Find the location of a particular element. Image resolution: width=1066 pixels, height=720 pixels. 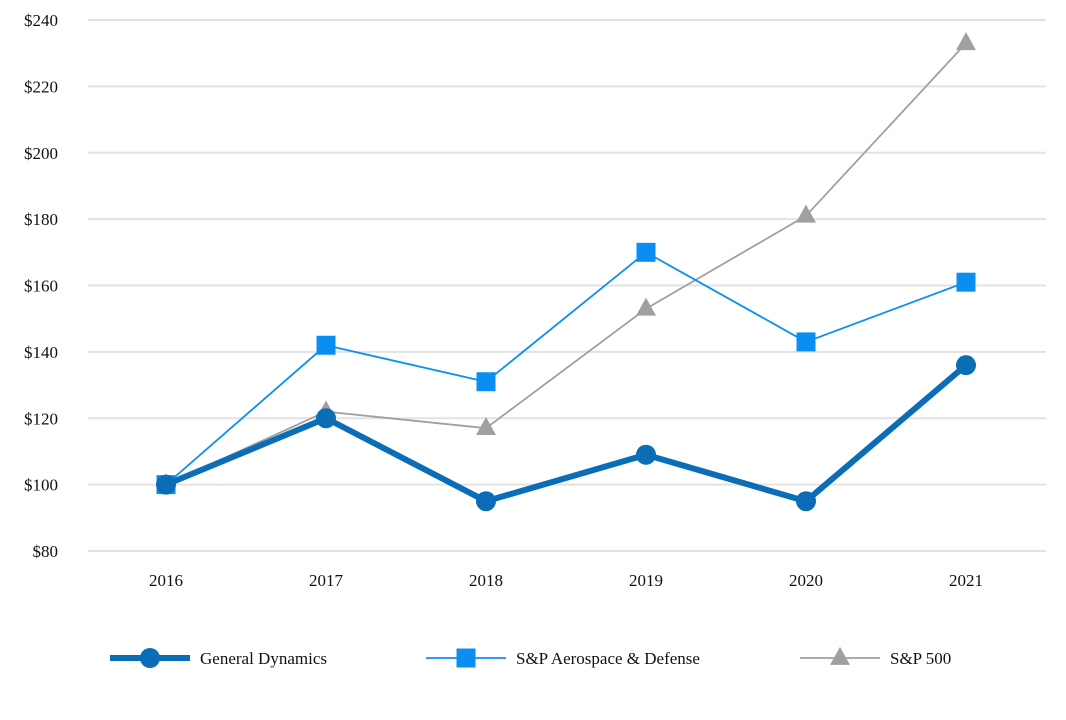

x-tick-label: 2019 is located at coordinates (646, 580).